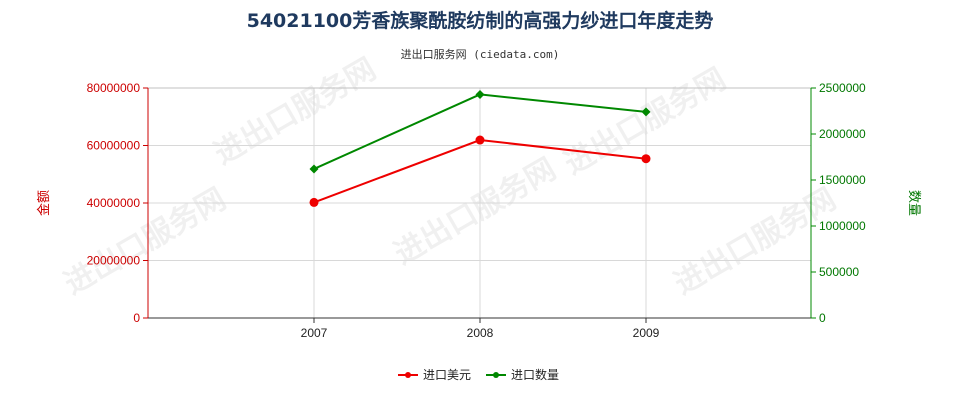 This screenshot has height=400, width=960. What do you see at coordinates (842, 134) in the screenshot?
I see `right-tick-label: 2000000` at bounding box center [842, 134].